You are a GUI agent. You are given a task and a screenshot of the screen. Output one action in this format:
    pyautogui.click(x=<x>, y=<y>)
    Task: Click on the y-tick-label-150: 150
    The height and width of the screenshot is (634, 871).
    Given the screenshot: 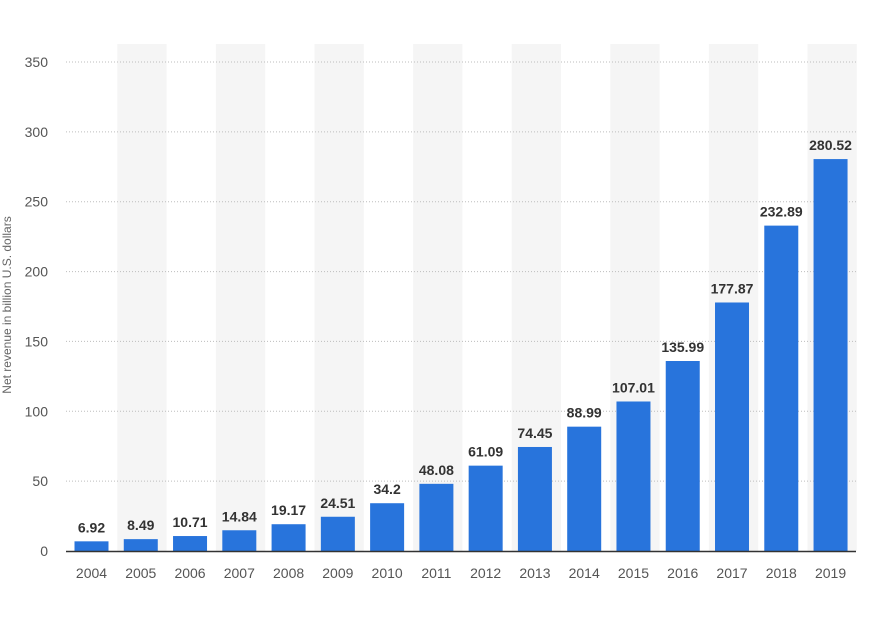 What is the action you would take?
    pyautogui.click(x=37, y=341)
    